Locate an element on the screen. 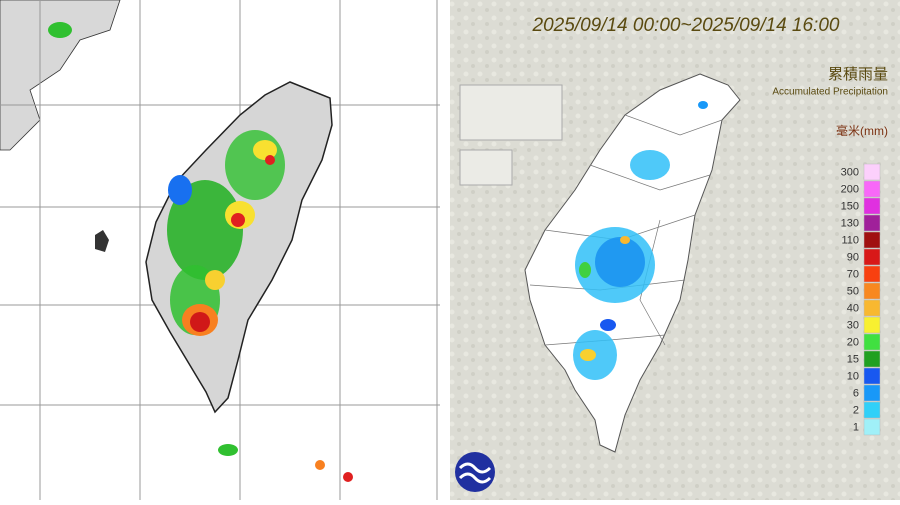 This screenshot has width=900, height=505. legend: 300 200 150 130 110 90 70 50 40 30 20 15 10 6 2 1 is located at coordinates (861, 299).